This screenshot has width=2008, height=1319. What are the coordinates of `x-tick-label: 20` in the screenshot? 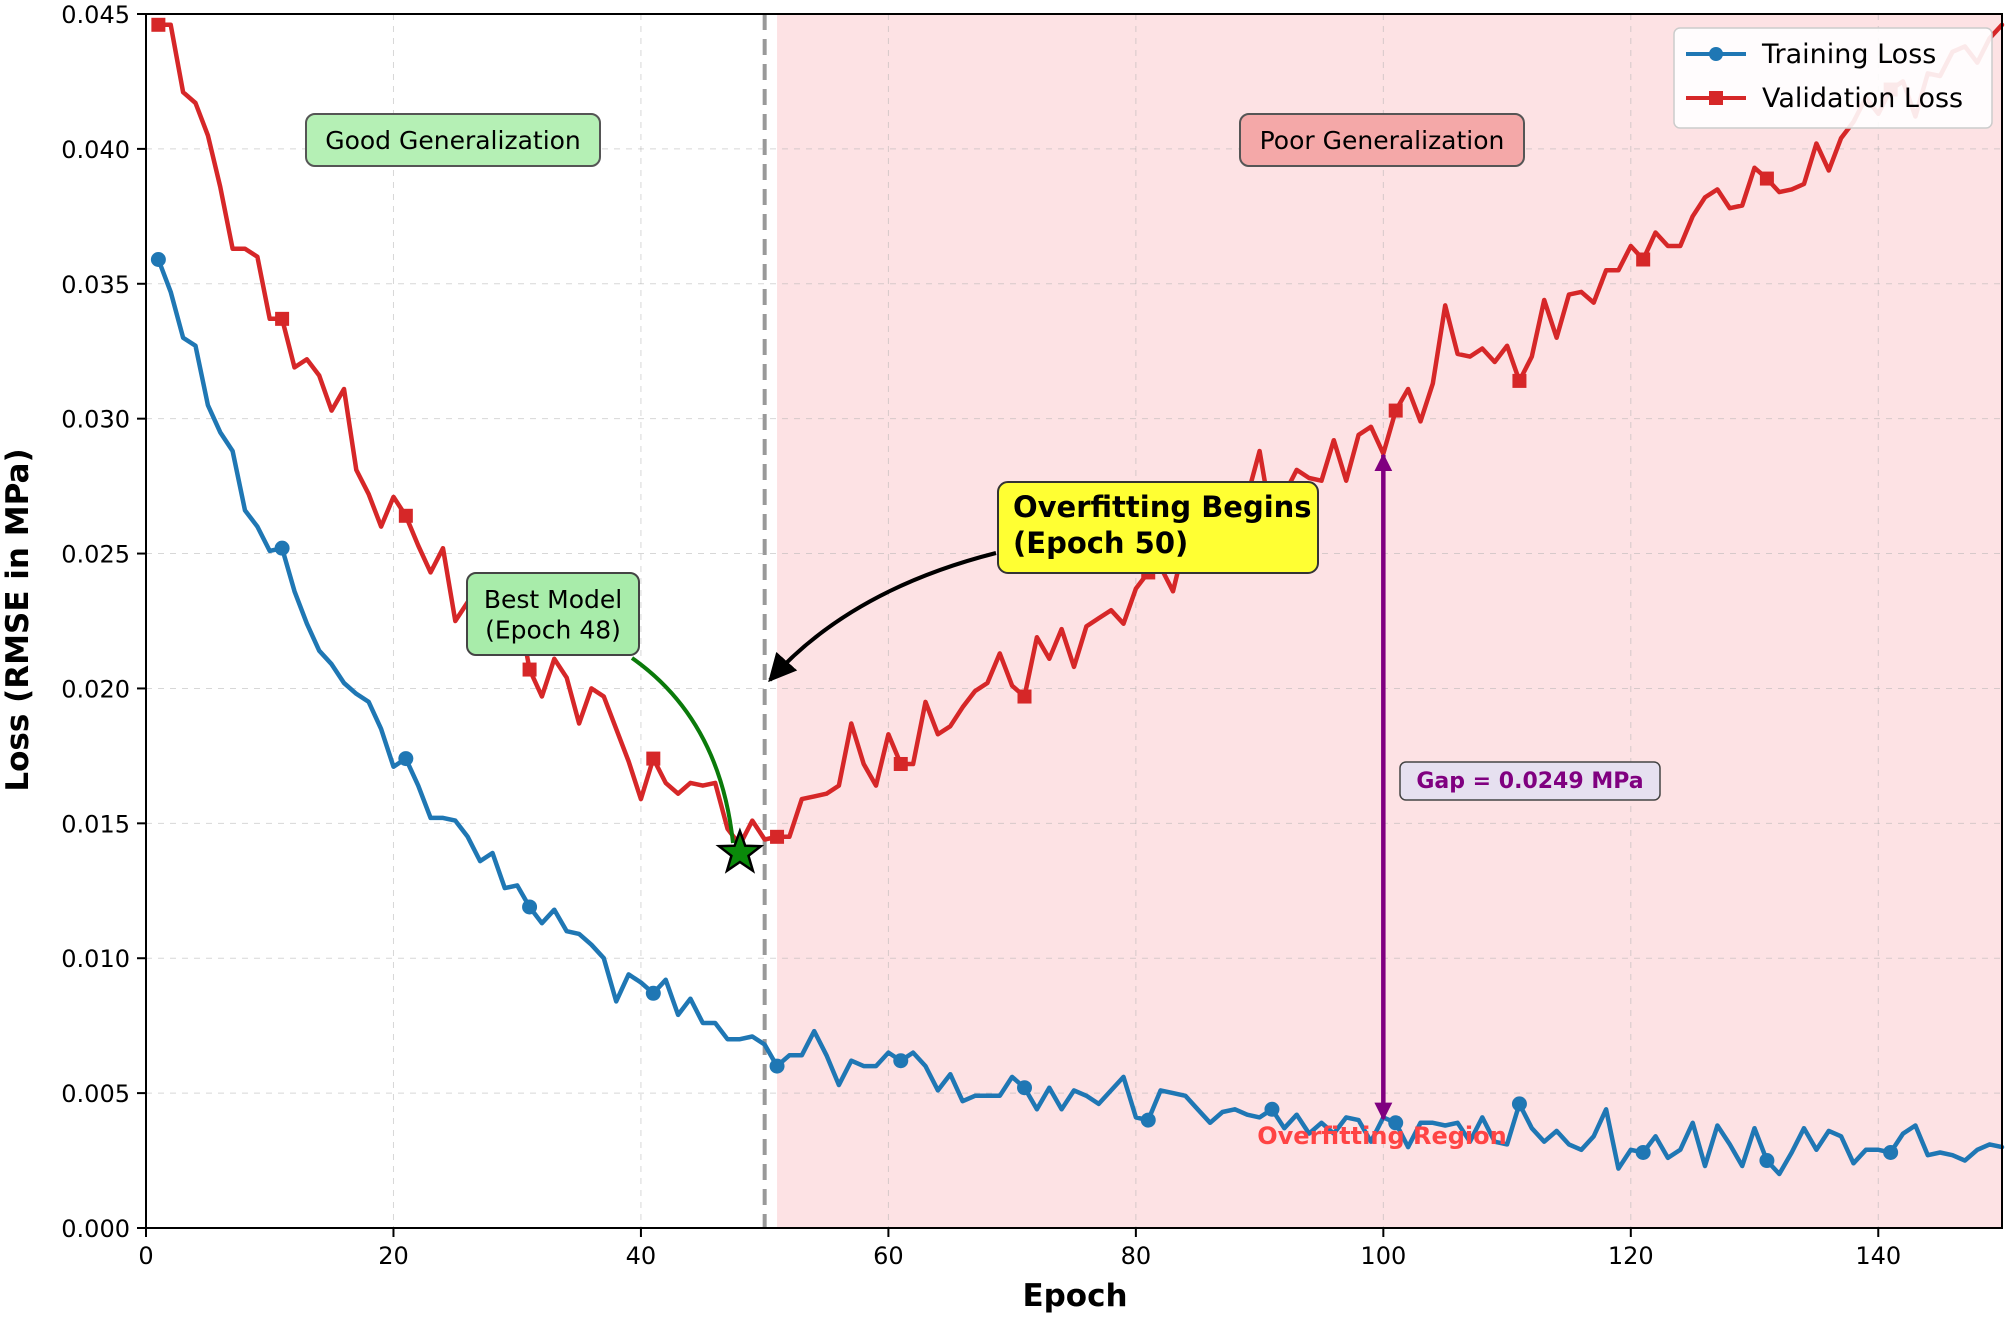 It's located at (393, 1256).